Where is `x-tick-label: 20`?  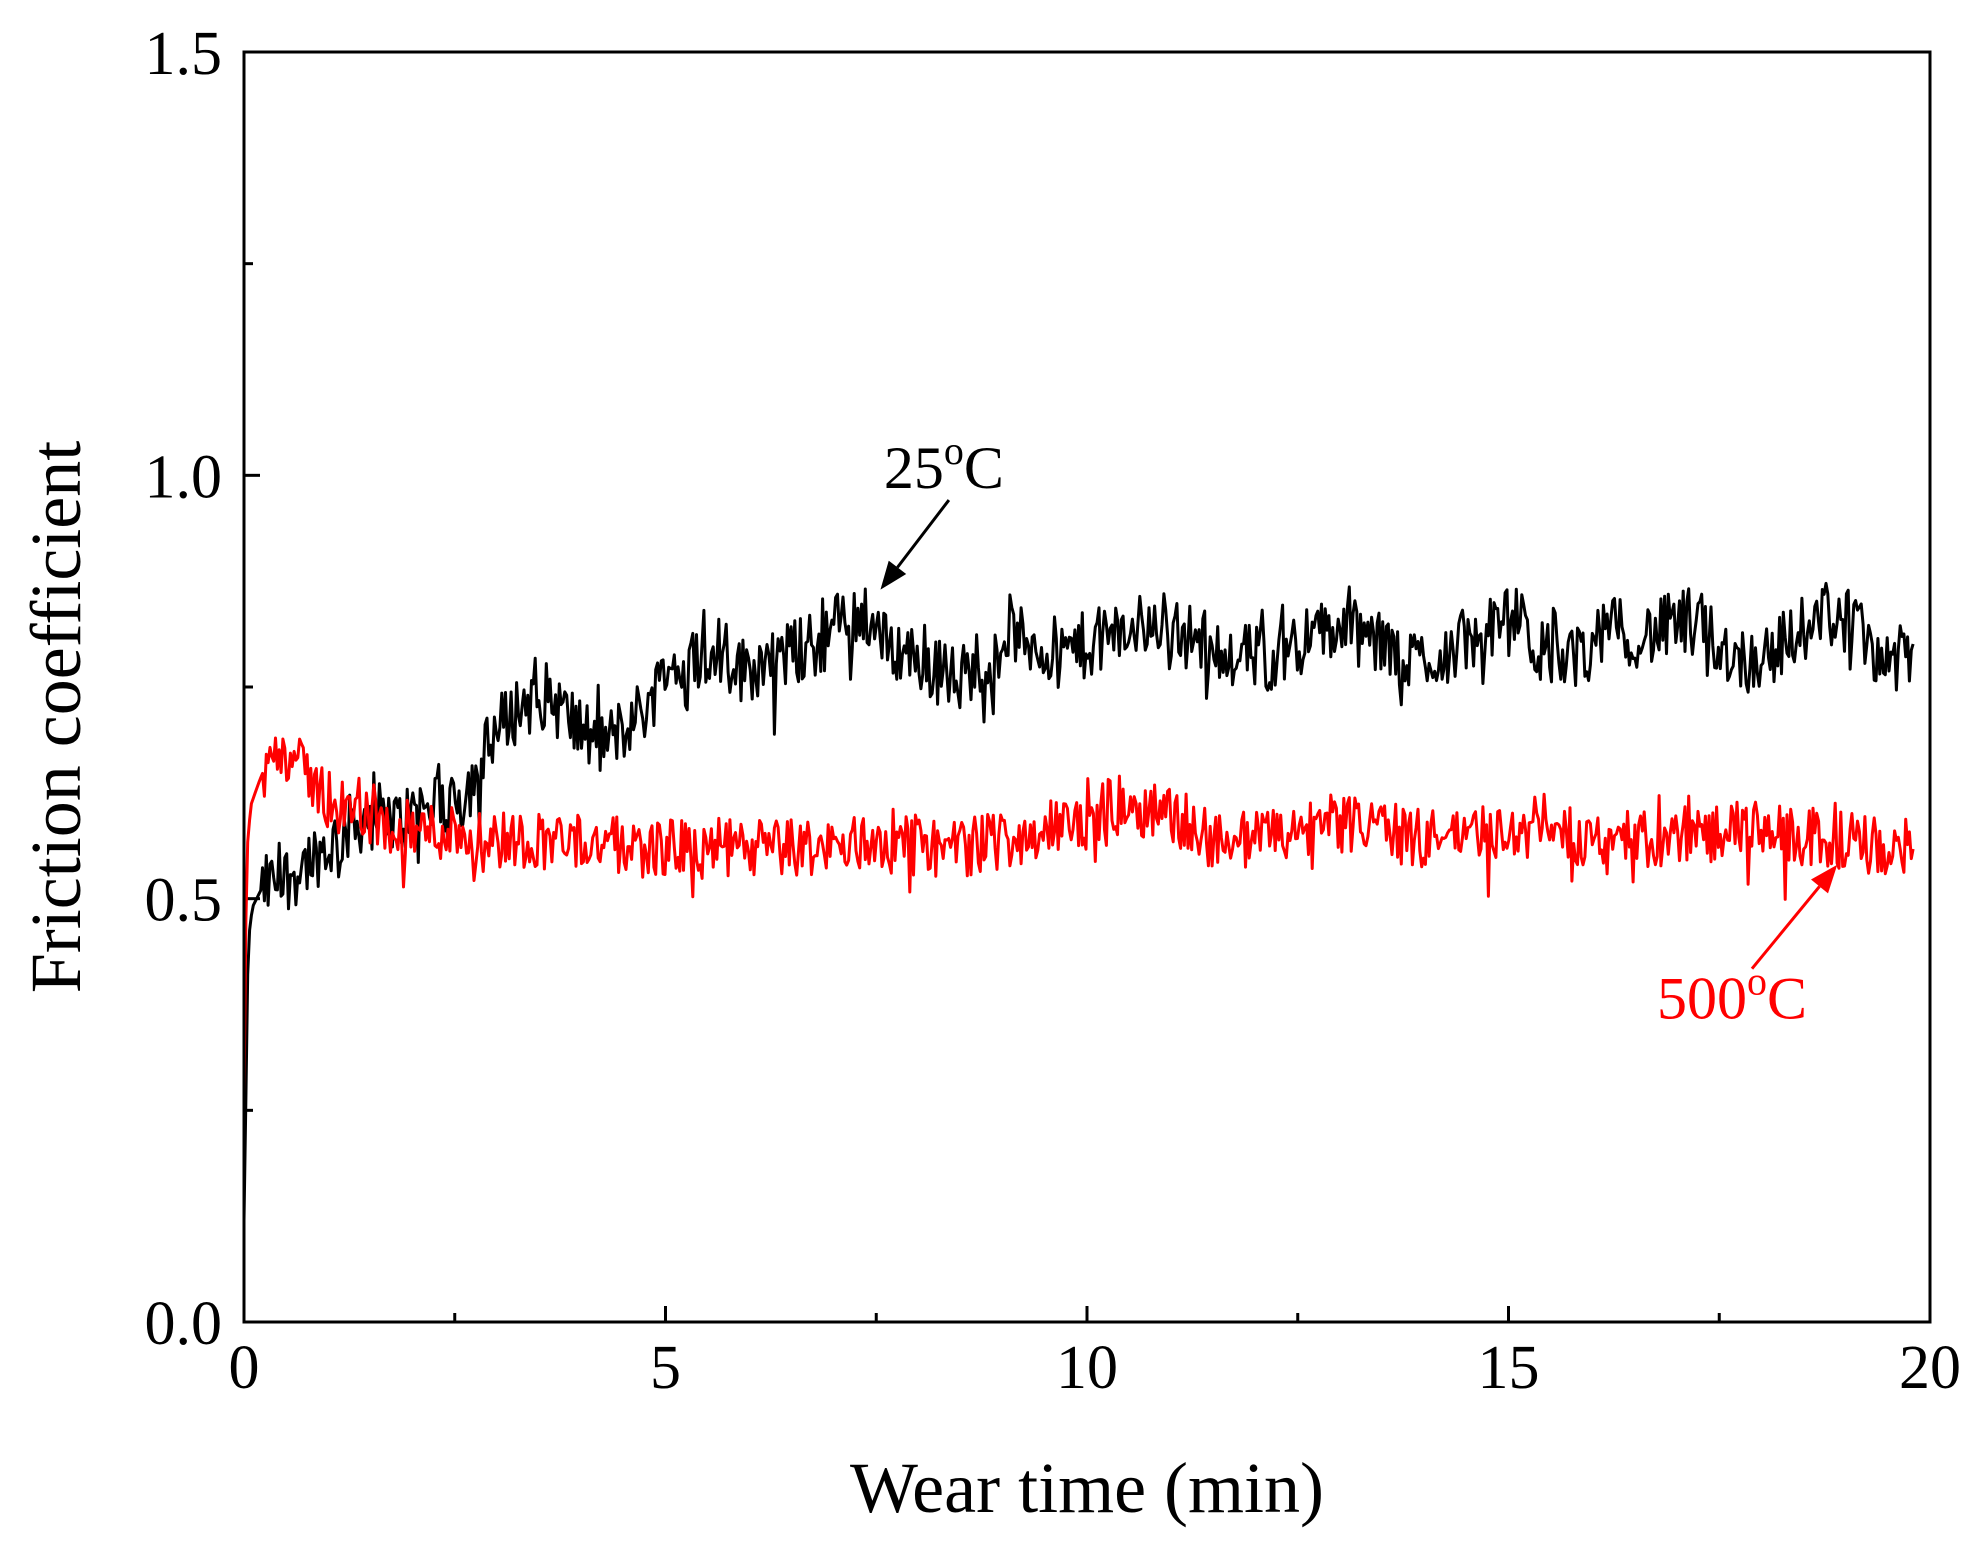
x-tick-label: 20 is located at coordinates (1930, 1368).